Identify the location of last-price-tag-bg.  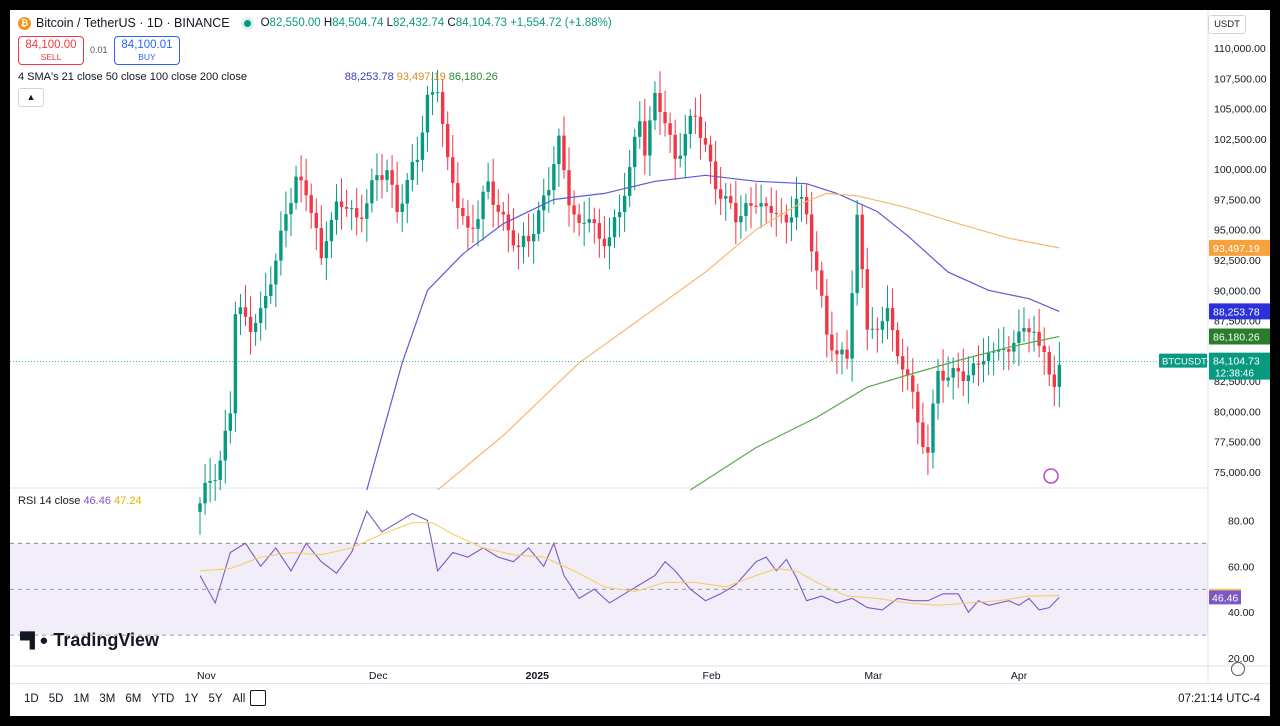
(1239, 366).